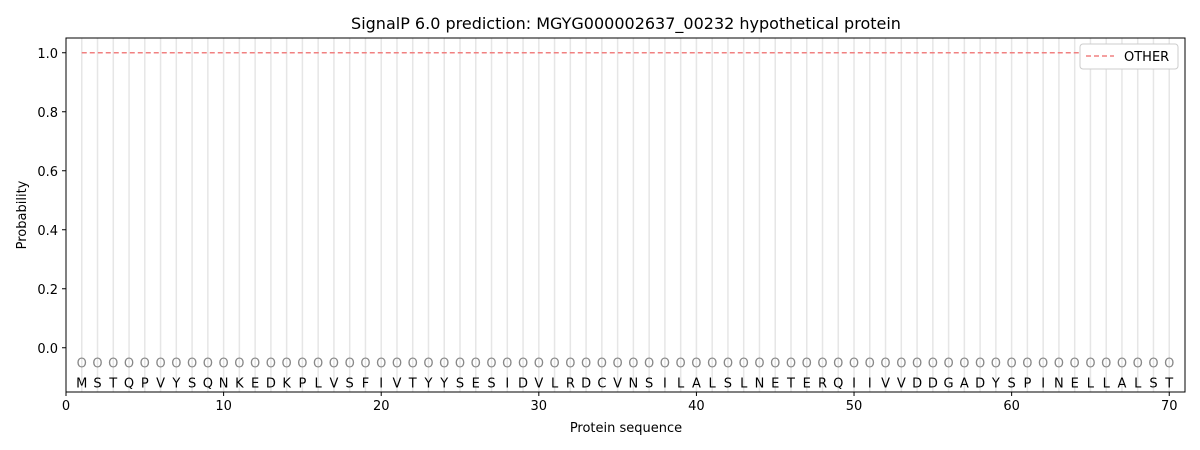 The height and width of the screenshot is (450, 1200). I want to click on legend-other-label: OTHER, so click(1146, 57).